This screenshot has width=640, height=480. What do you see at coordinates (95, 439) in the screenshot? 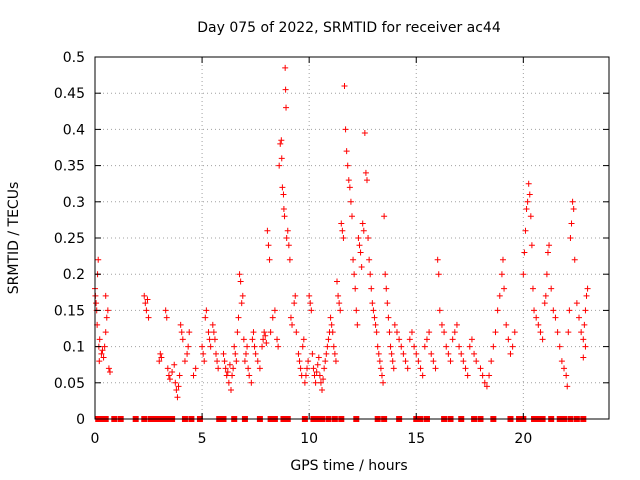
I see `x-tick-label: 0` at bounding box center [95, 439].